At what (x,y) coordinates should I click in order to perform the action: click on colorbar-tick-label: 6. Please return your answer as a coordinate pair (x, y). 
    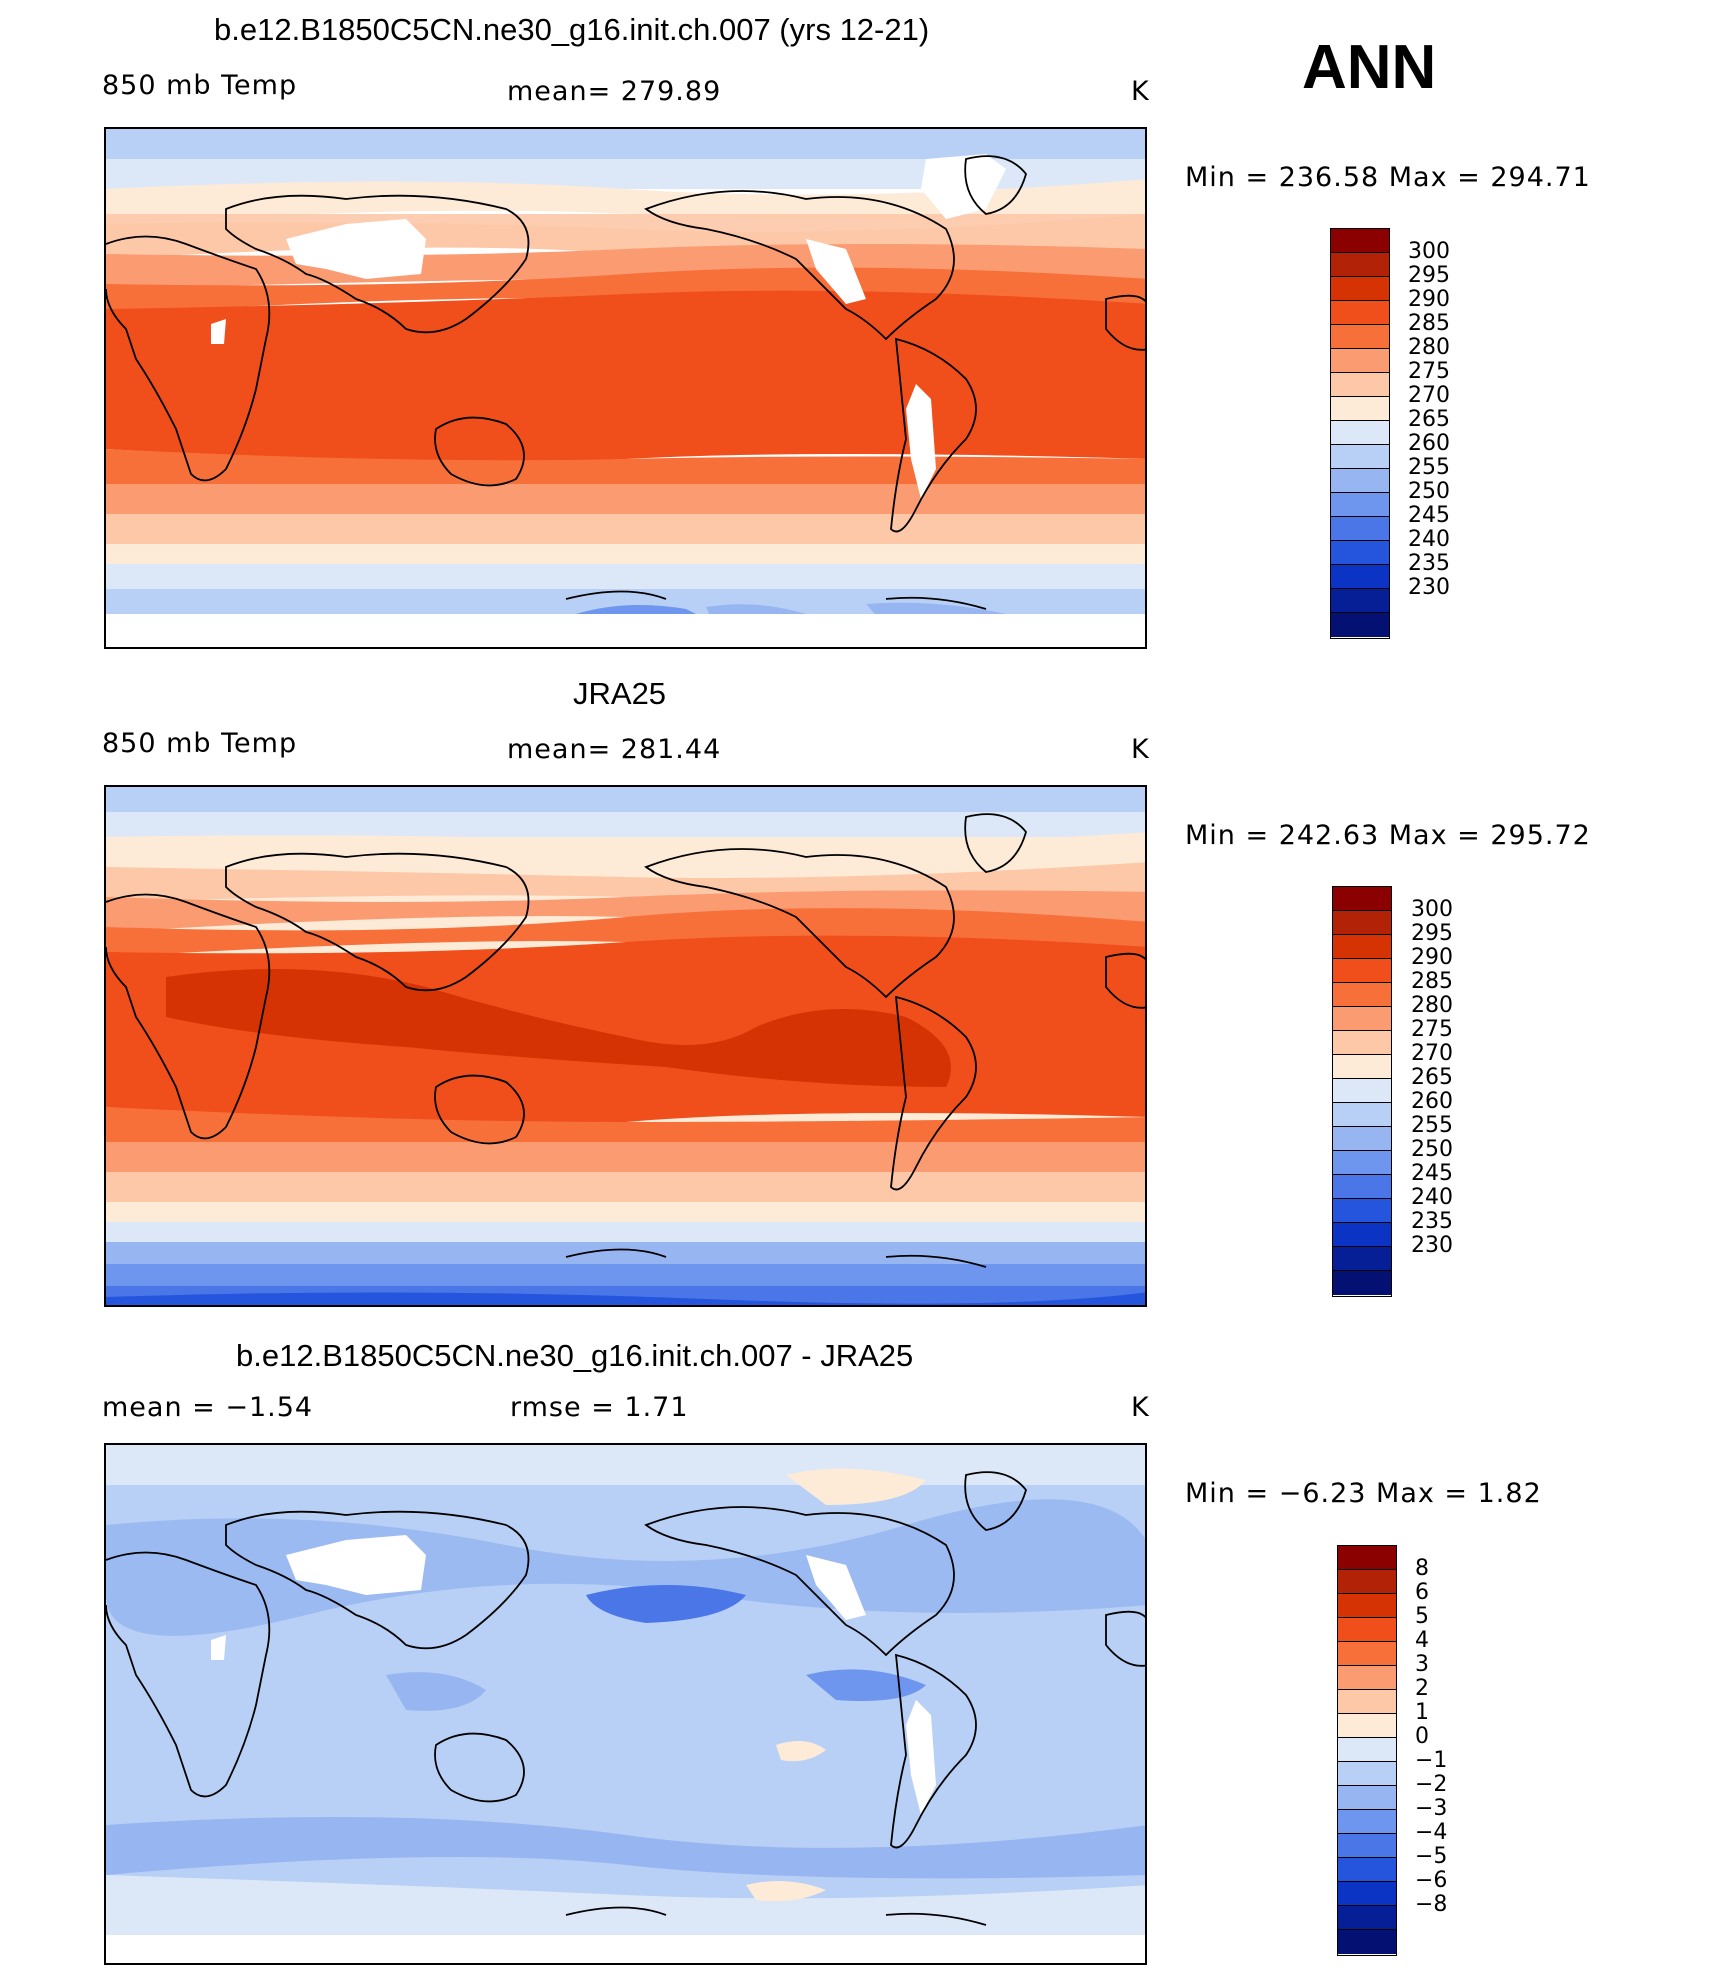
    Looking at the image, I should click on (1422, 1592).